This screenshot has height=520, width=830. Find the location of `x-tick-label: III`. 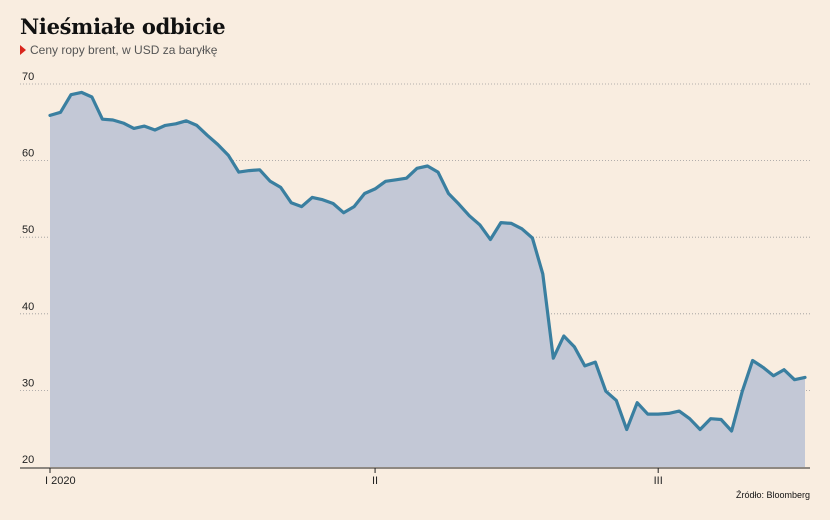

x-tick-label: III is located at coordinates (658, 481).